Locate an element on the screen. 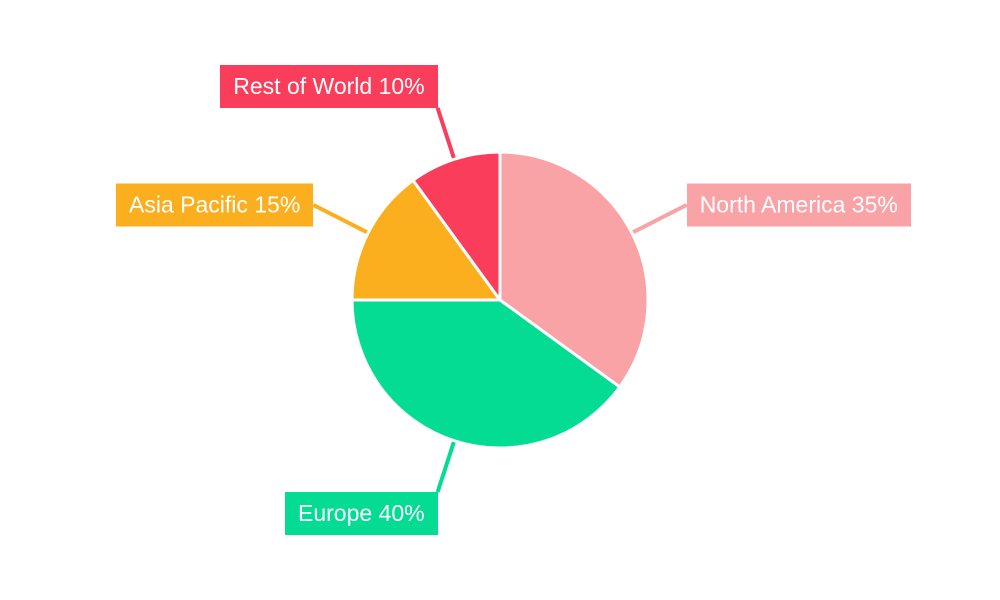  leader-line-rest-of-world is located at coordinates (446, 133).